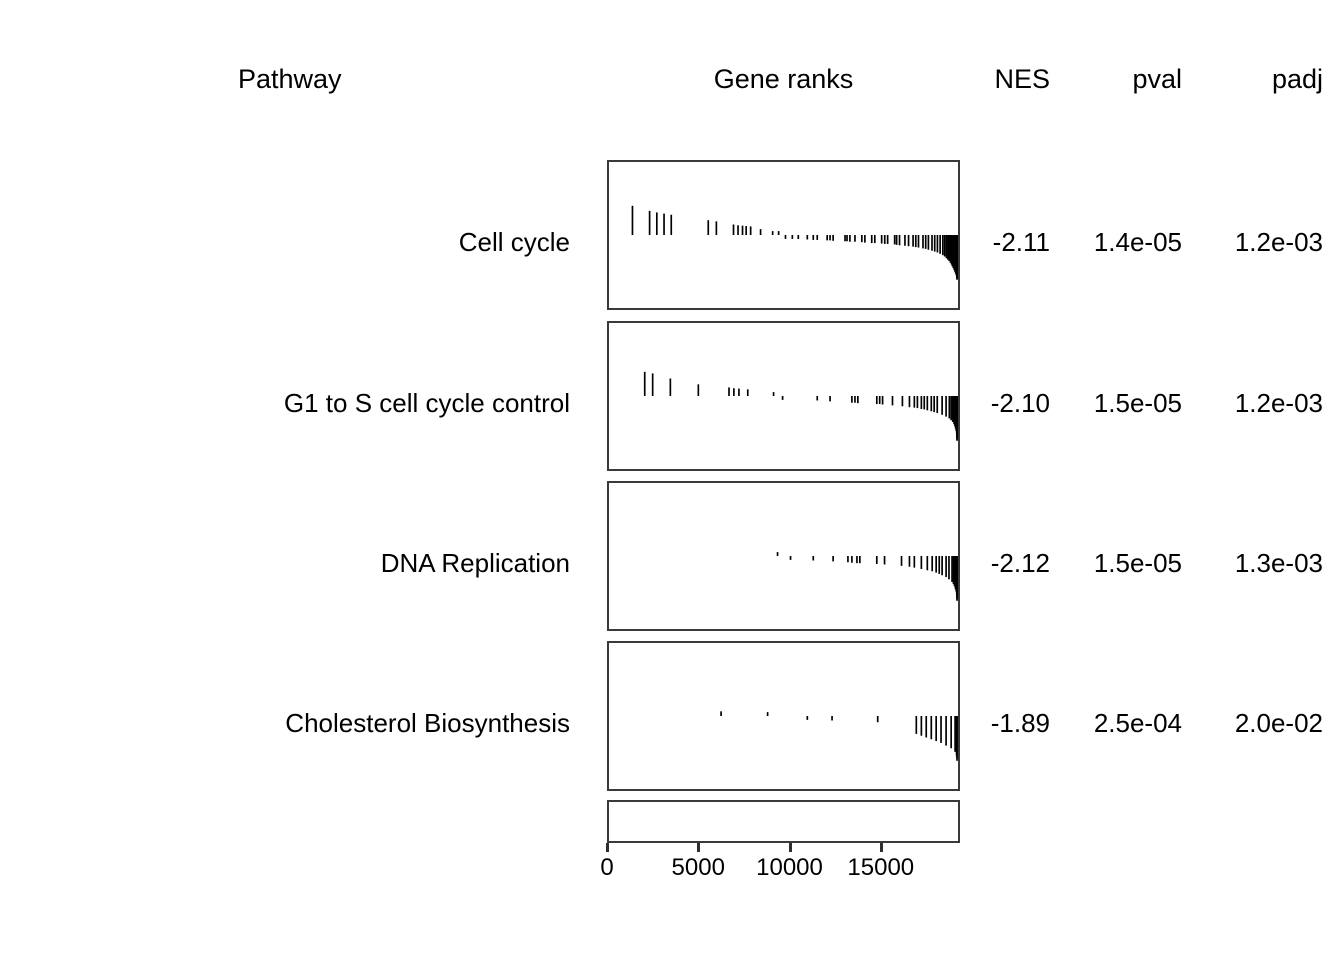 The image size is (1344, 960). I want to click on nes-value: -2.11, so click(1021, 242).